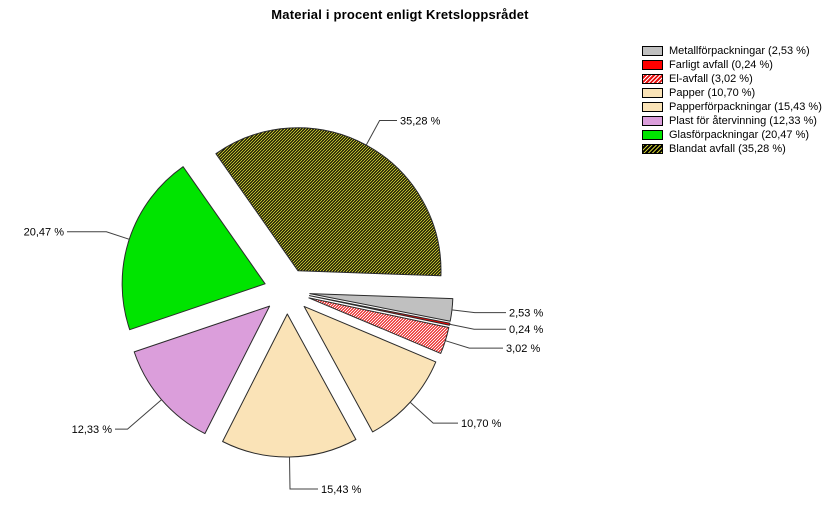 The height and width of the screenshot is (525, 834). What do you see at coordinates (193, 248) in the screenshot?
I see `pie-slice-glasf-rpackningar` at bounding box center [193, 248].